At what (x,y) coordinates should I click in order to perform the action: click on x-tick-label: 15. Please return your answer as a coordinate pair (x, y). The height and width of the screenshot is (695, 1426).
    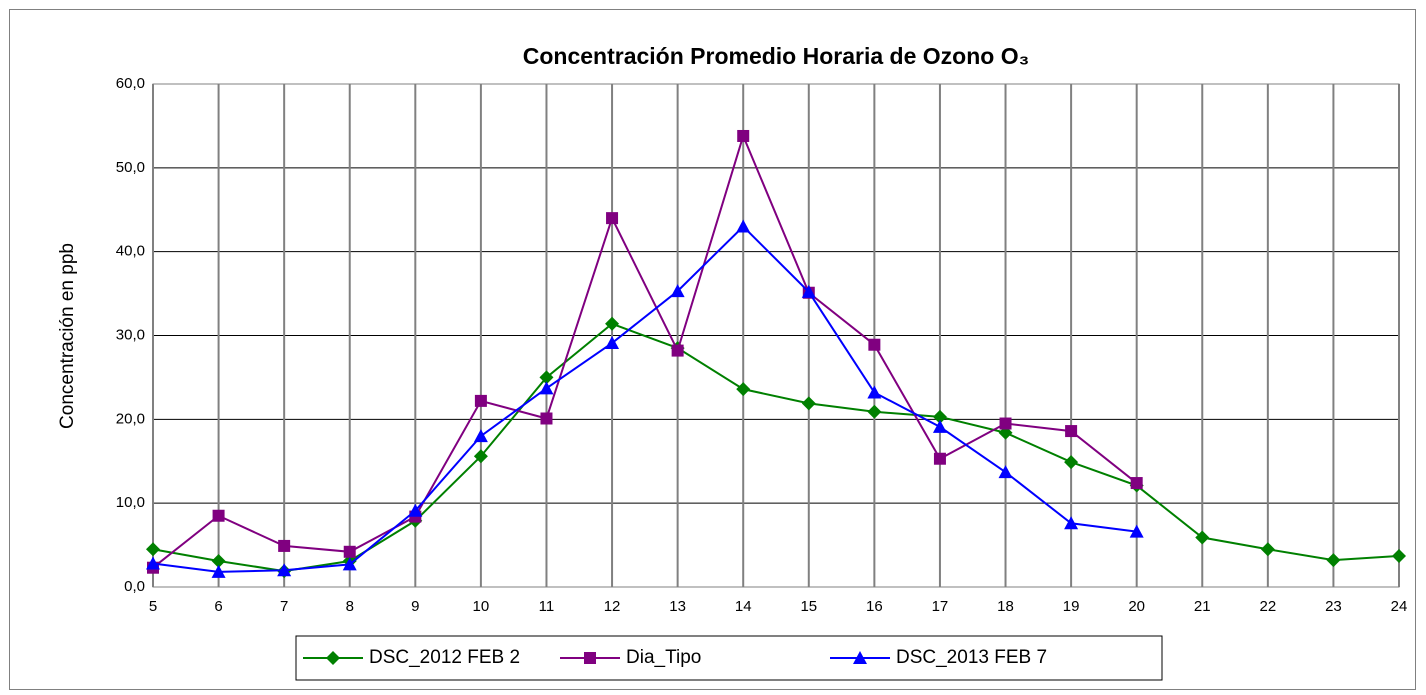
    Looking at the image, I should click on (808, 606).